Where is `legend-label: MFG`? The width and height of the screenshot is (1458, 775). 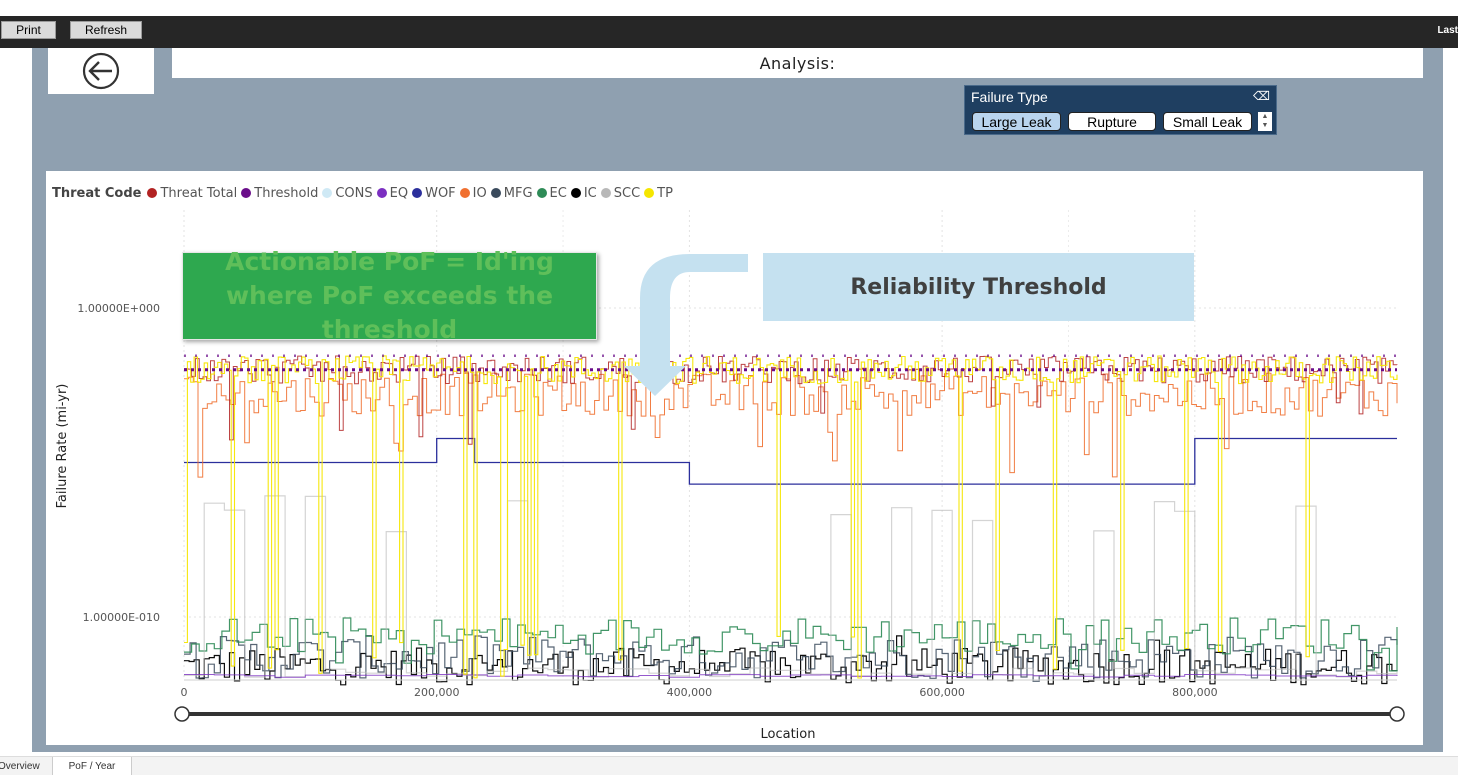
legend-label: MFG is located at coordinates (518, 193).